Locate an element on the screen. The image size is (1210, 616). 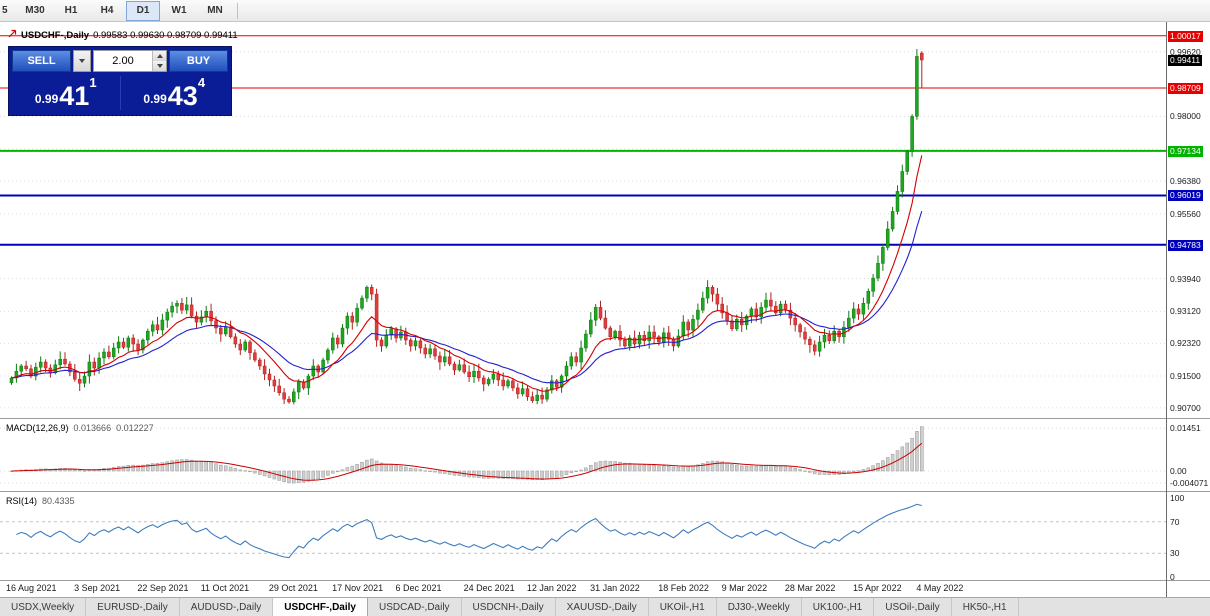
macd-tick-label: 0.00 is located at coordinates (1178, 471).